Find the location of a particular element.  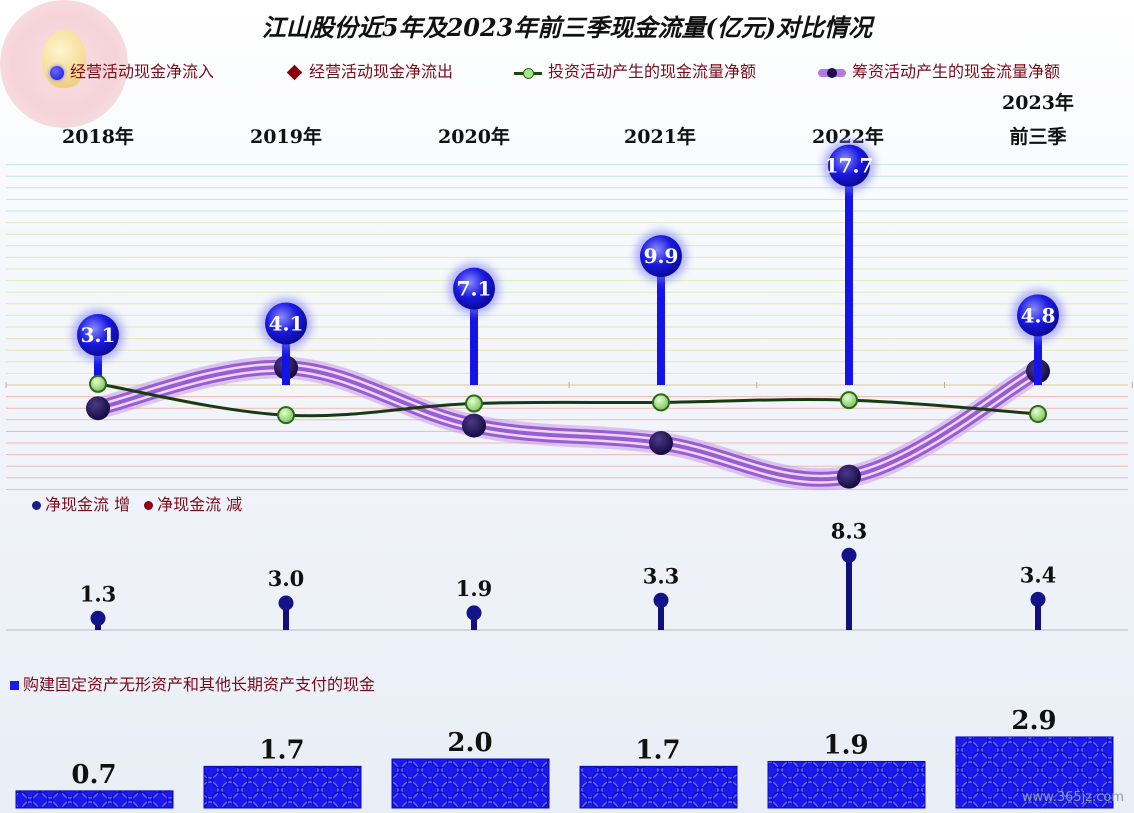

financing-band-light is located at coordinates (568, 423).